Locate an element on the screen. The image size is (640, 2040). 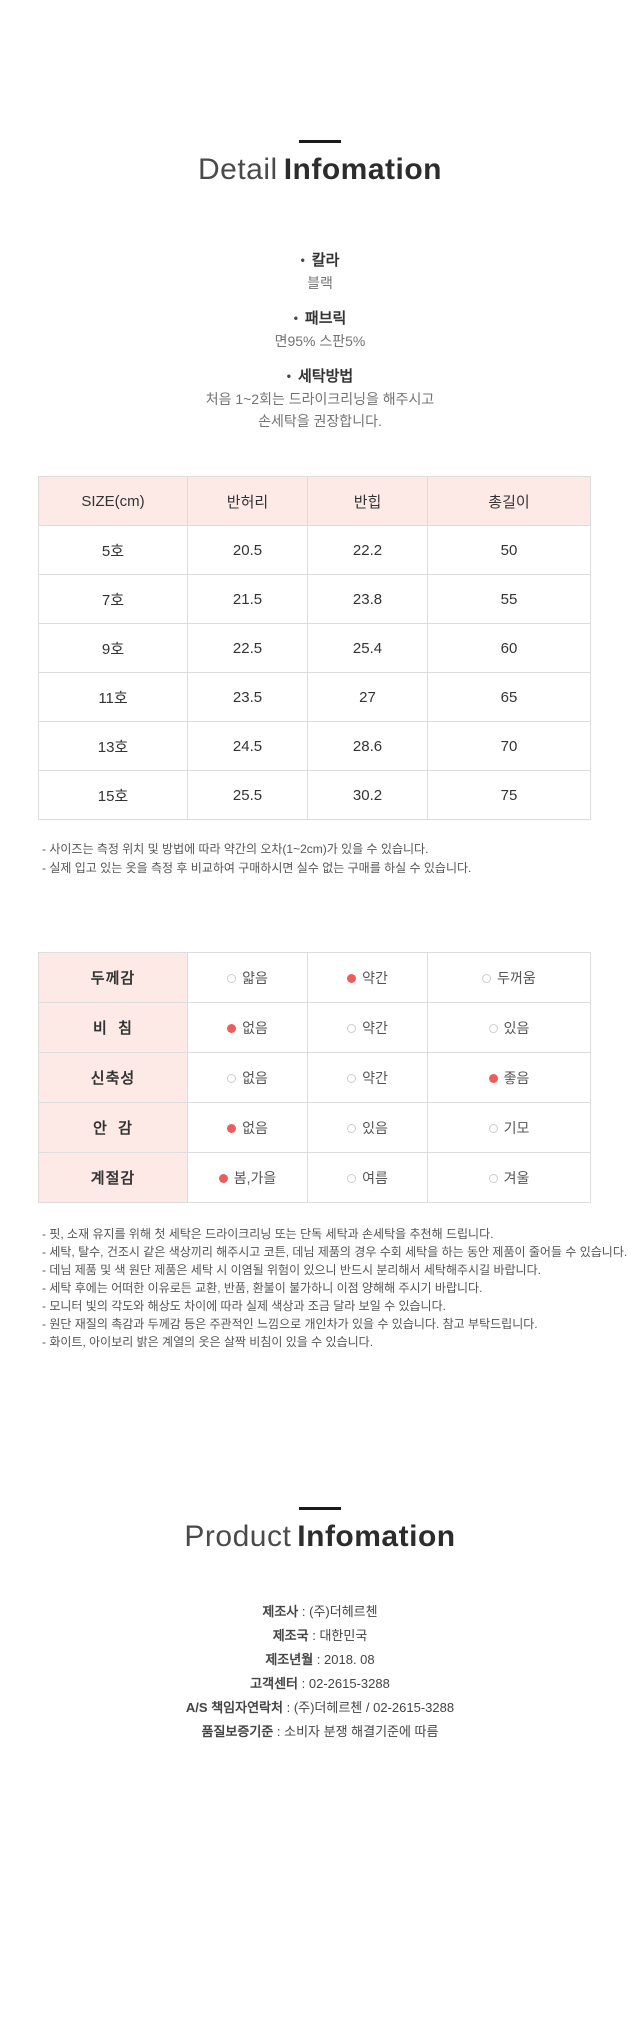
attribute-row: 두께감 얇음 약간 두꺼움 is located at coordinates (314, 977).